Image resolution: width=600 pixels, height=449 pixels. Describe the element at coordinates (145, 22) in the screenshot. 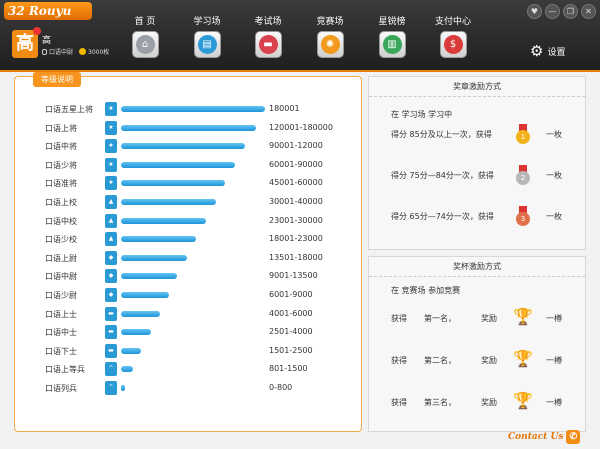

I see `nav-label: 首 页` at that location.